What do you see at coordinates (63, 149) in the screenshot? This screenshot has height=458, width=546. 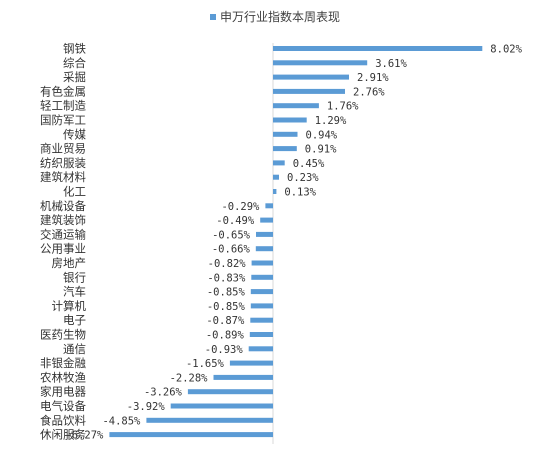 I see `category-label: 商业贸易` at bounding box center [63, 149].